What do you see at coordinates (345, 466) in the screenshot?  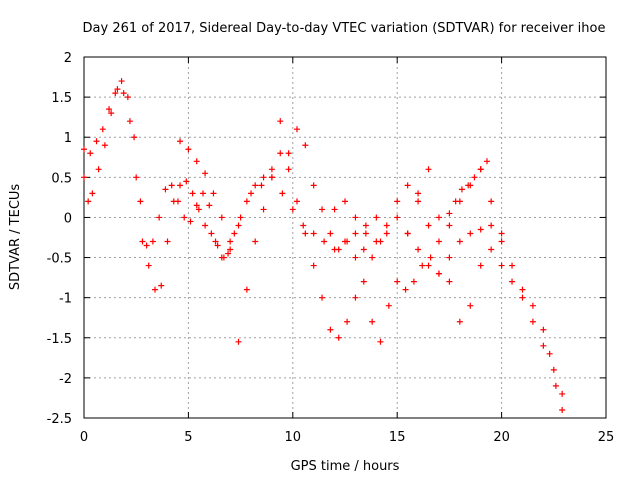 I see `x-axis-label: GPS time / hours` at bounding box center [345, 466].